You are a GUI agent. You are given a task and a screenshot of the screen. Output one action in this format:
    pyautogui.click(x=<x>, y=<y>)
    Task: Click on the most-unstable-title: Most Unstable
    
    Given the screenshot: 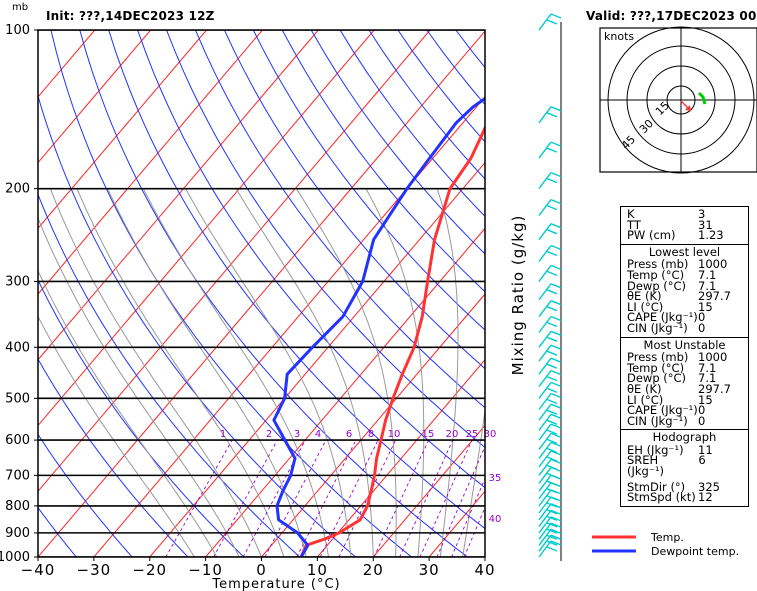 What is the action you would take?
    pyautogui.click(x=684, y=344)
    